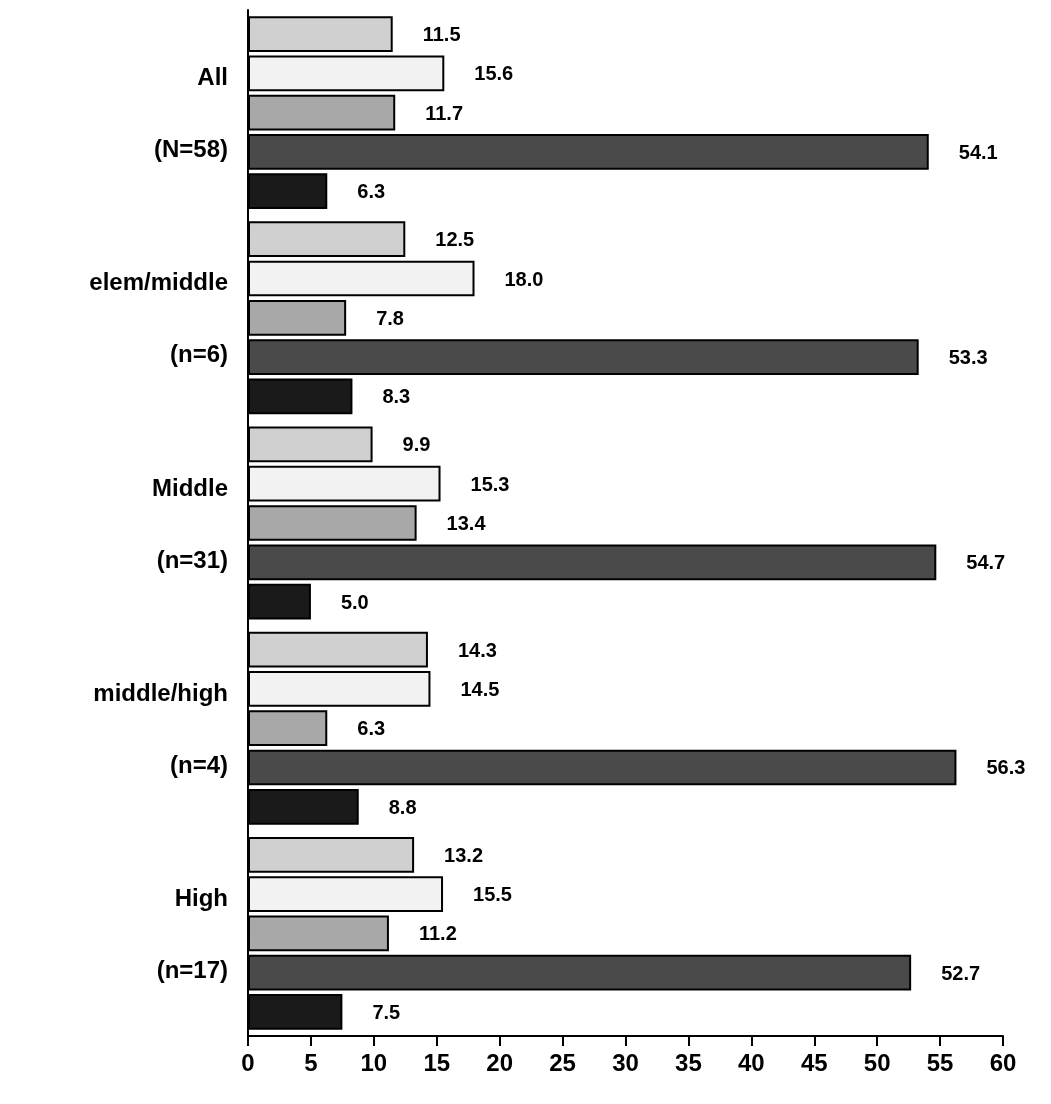 This screenshot has height=1104, width=1051. Describe the element at coordinates (490, 483) in the screenshot. I see `data-label: 15.3` at that location.